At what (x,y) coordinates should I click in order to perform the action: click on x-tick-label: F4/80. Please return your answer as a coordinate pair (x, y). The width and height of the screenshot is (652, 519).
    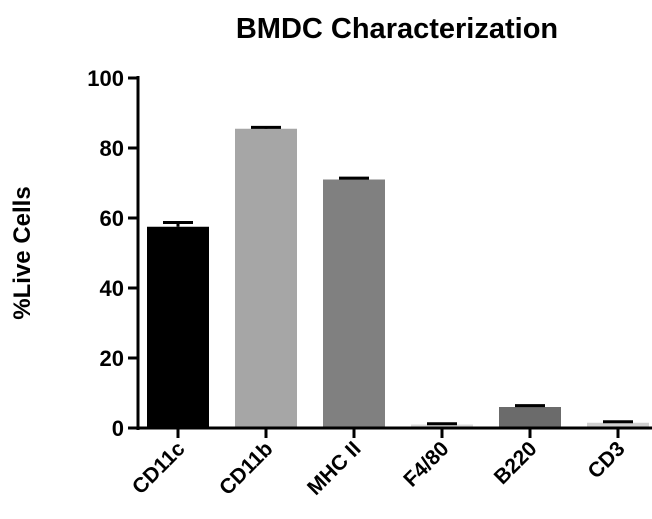
    Looking at the image, I should click on (426, 464).